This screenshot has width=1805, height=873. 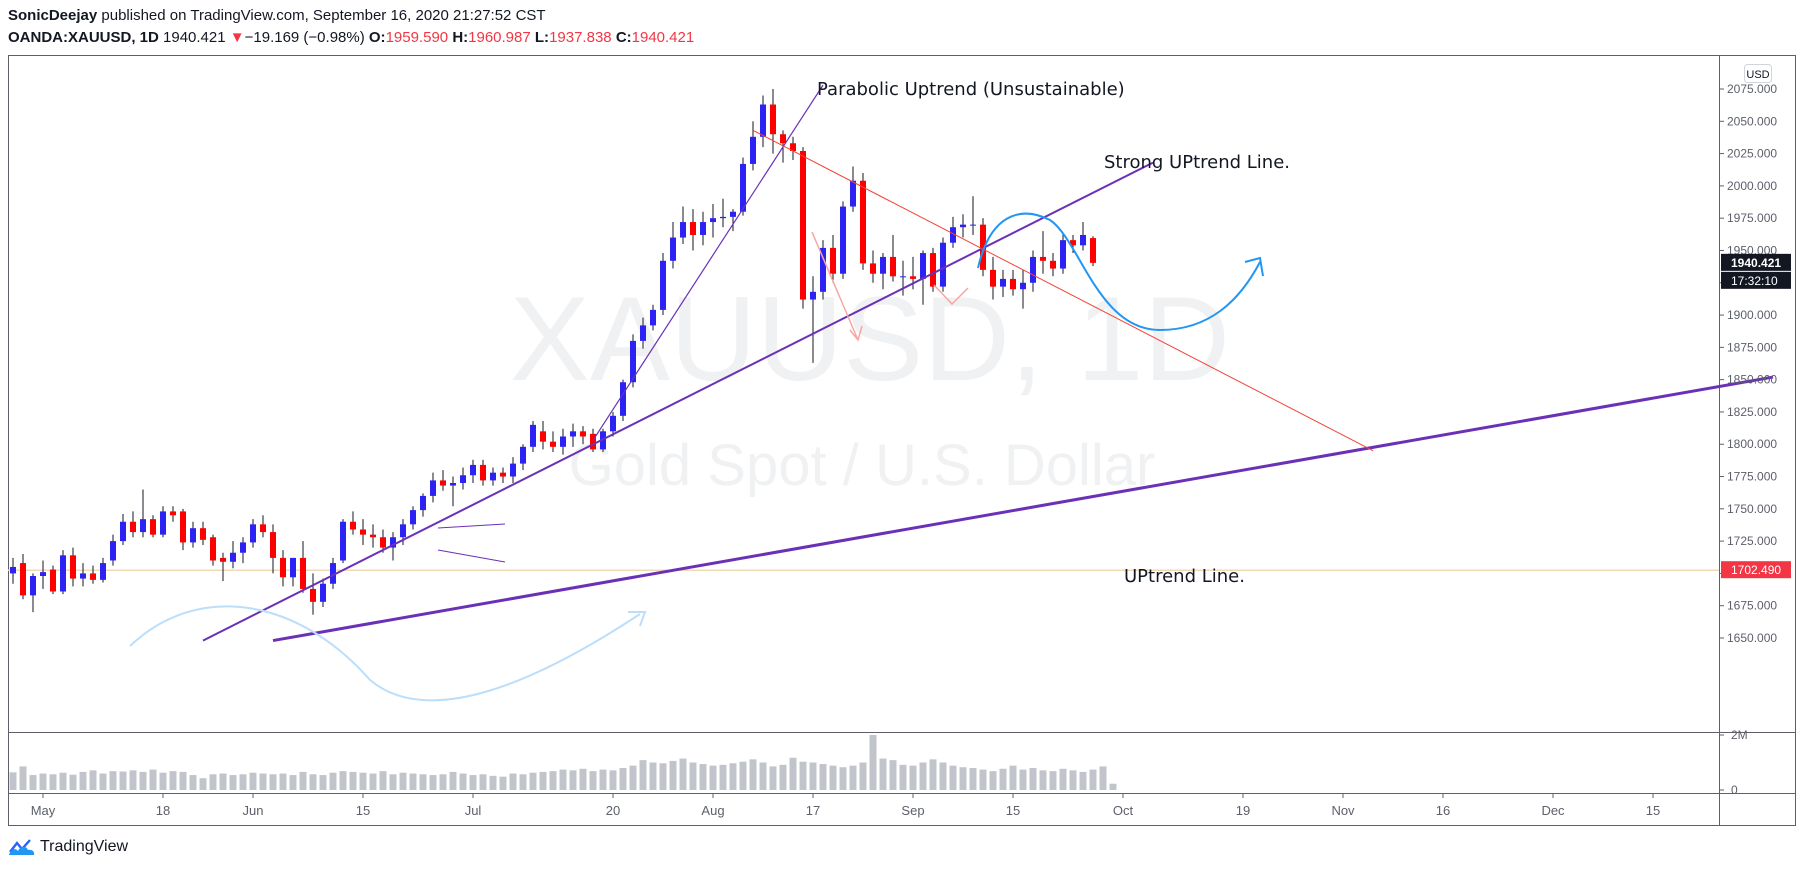 What do you see at coordinates (1119, 272) in the screenshot?
I see `projection-wave` at bounding box center [1119, 272].